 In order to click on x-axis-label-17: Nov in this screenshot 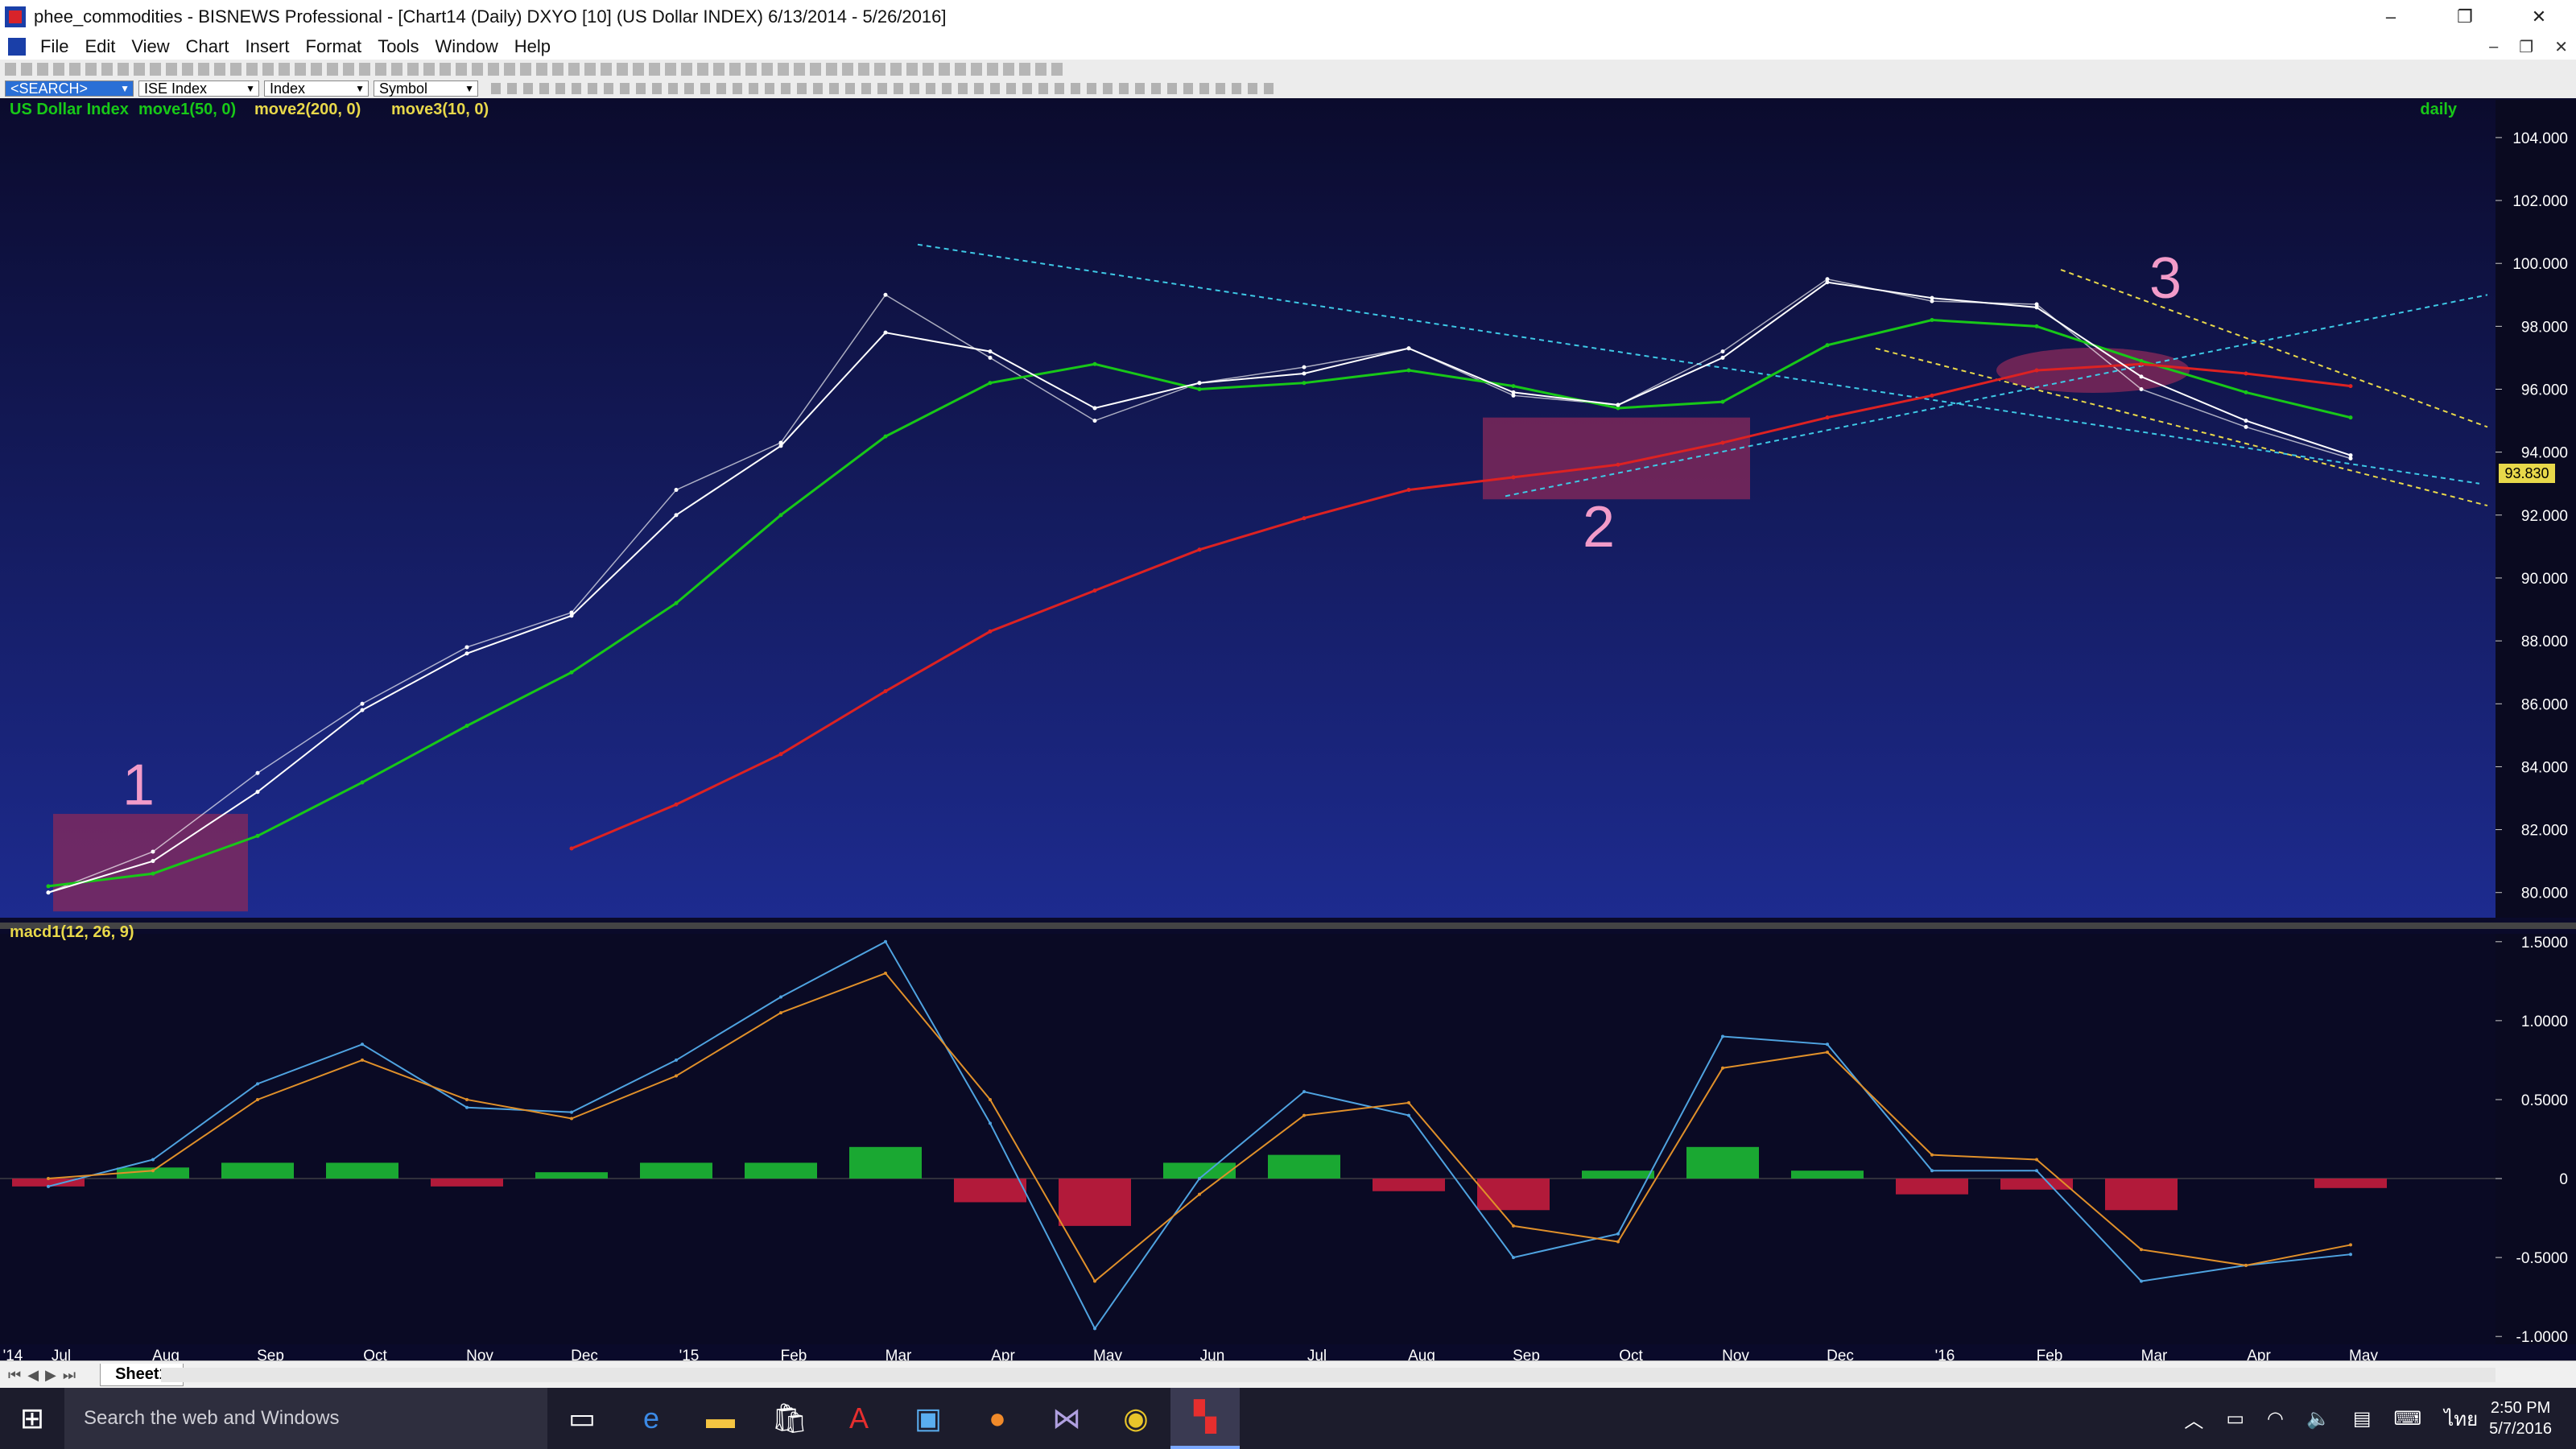, I will do `click(1735, 1354)`.